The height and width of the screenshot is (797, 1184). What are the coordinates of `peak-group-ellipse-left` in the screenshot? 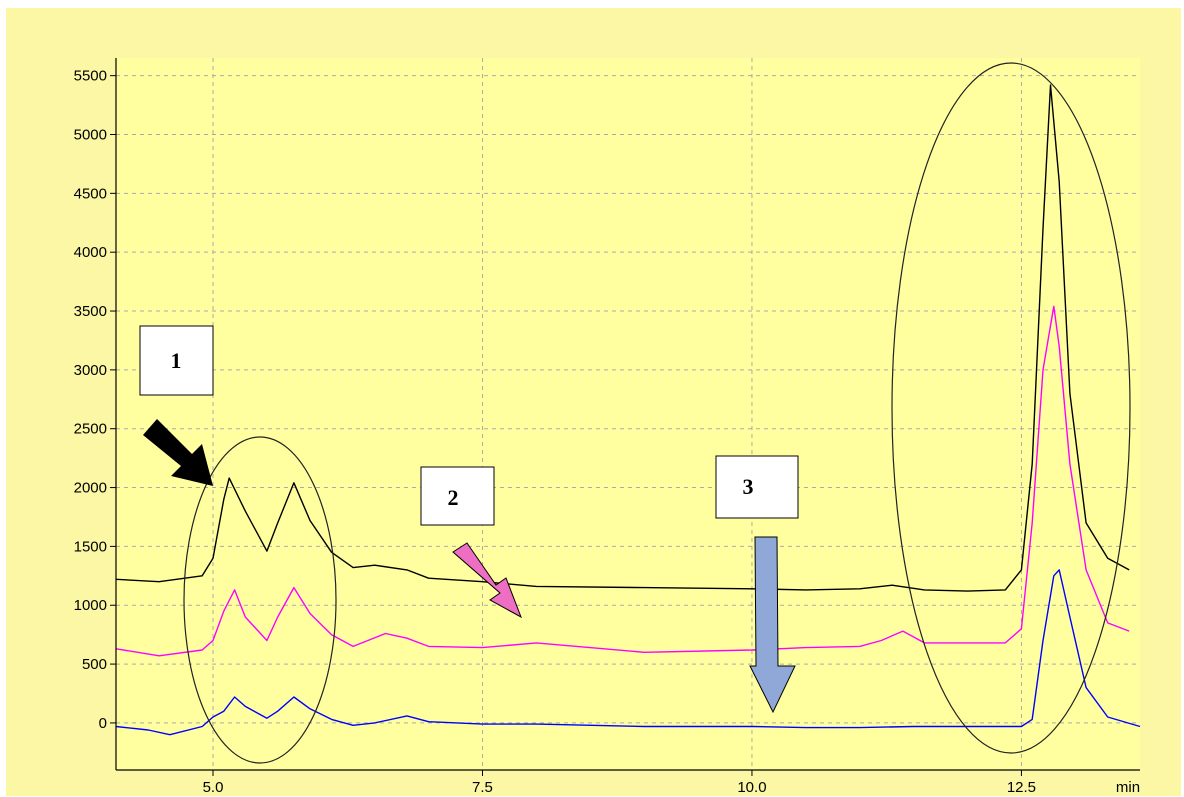 It's located at (260, 600).